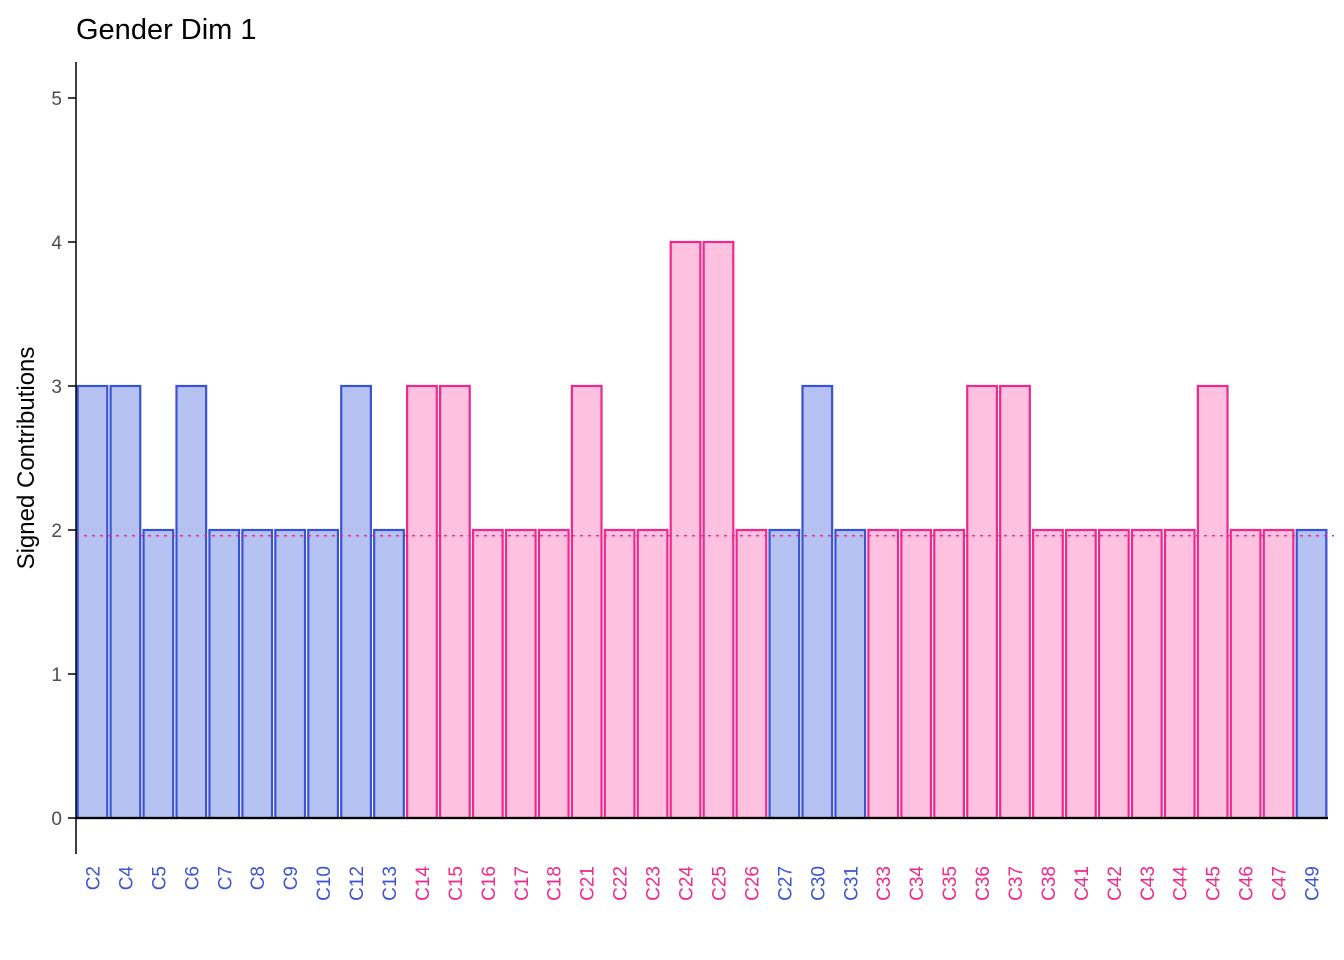  Describe the element at coordinates (588, 883) in the screenshot. I see `x-tick-label-c21: C21` at that location.